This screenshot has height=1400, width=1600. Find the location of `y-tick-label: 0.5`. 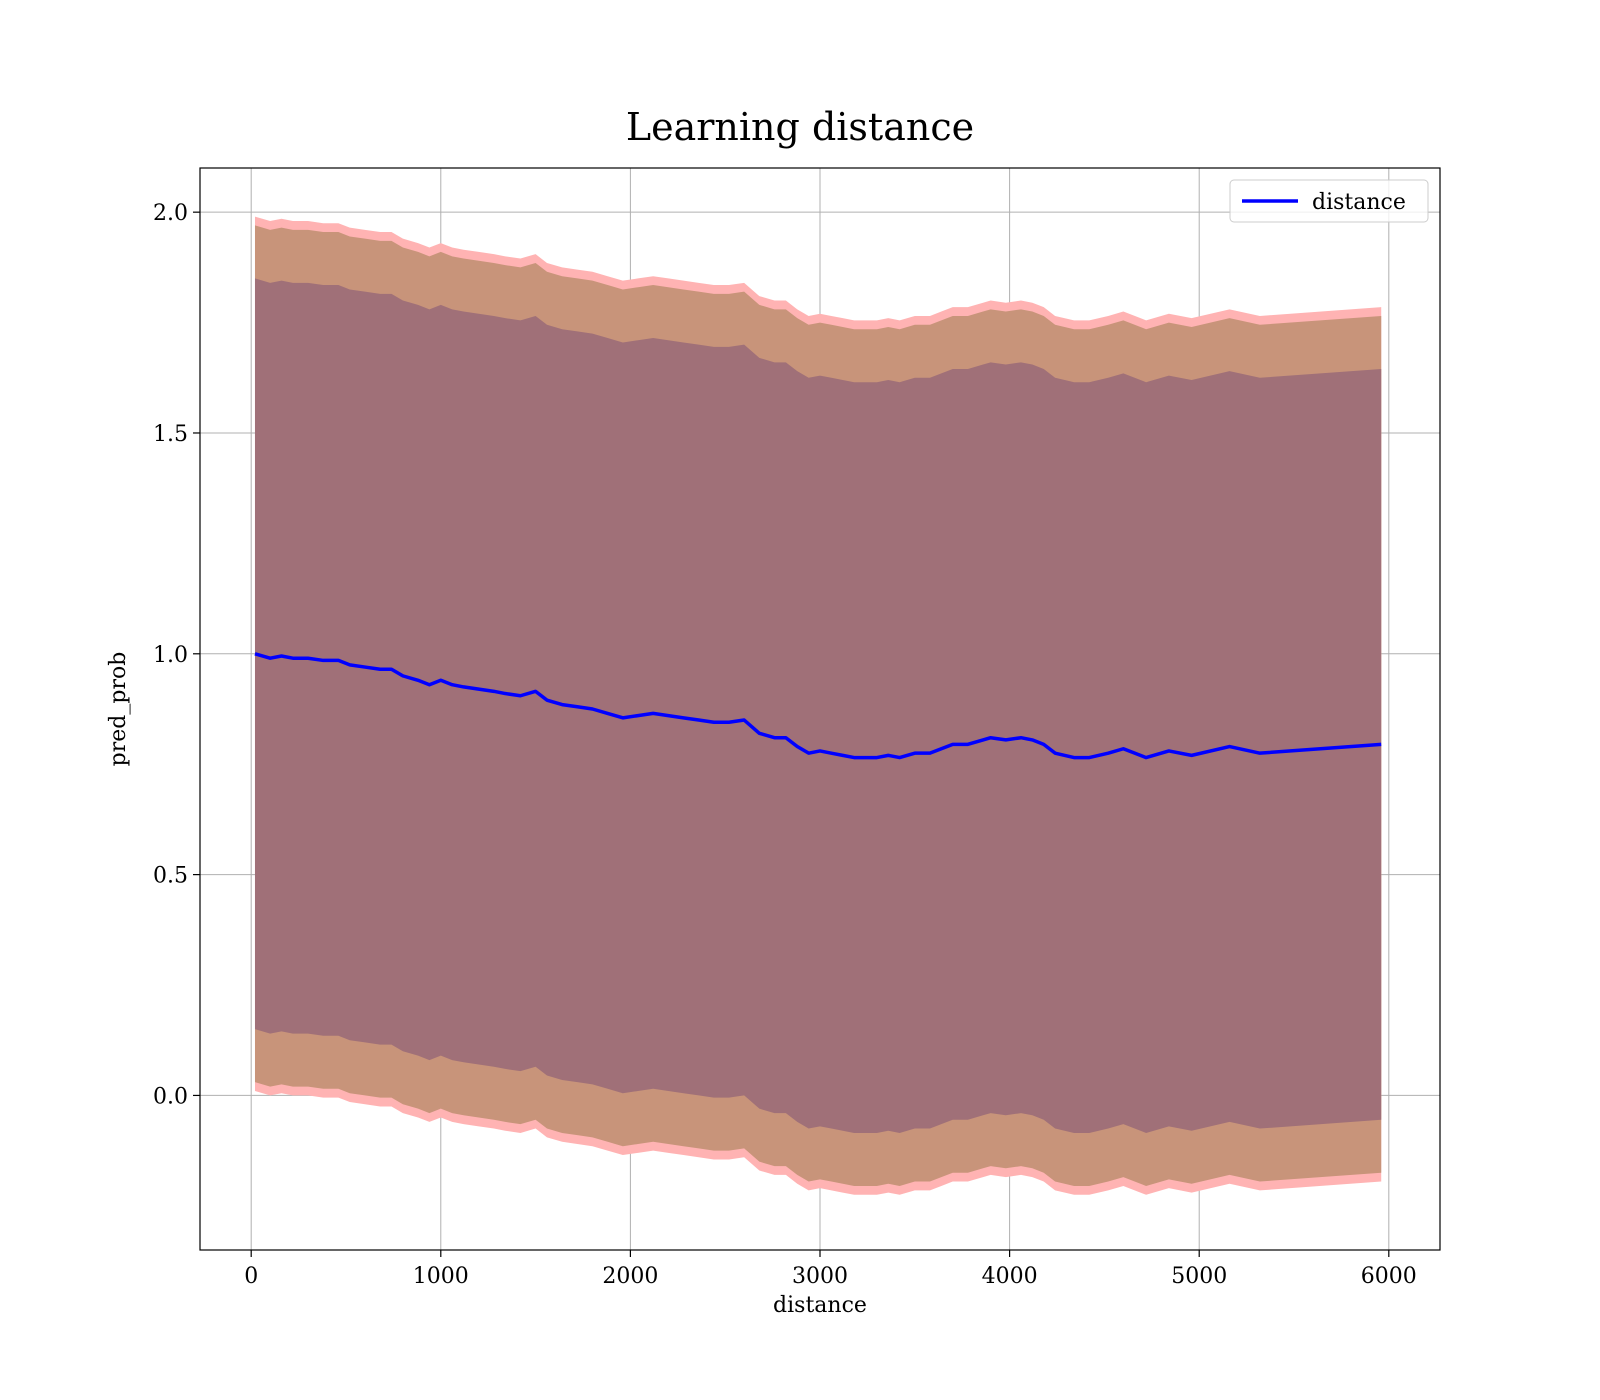

y-tick-label: 0.5 is located at coordinates (170, 876).